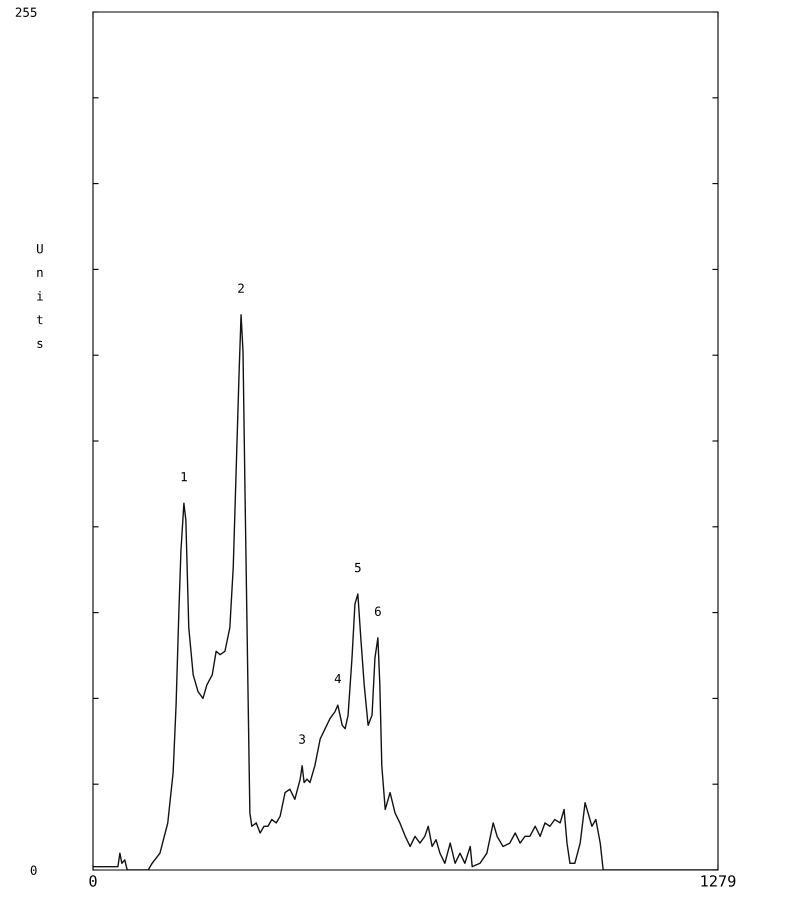  Describe the element at coordinates (357, 567) in the screenshot. I see `annotation: 5` at that location.